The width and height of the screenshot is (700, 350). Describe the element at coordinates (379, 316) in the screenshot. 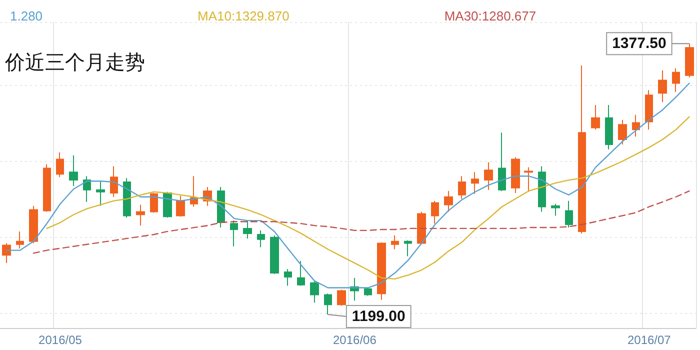

I see `annotation: 1199.00` at that location.